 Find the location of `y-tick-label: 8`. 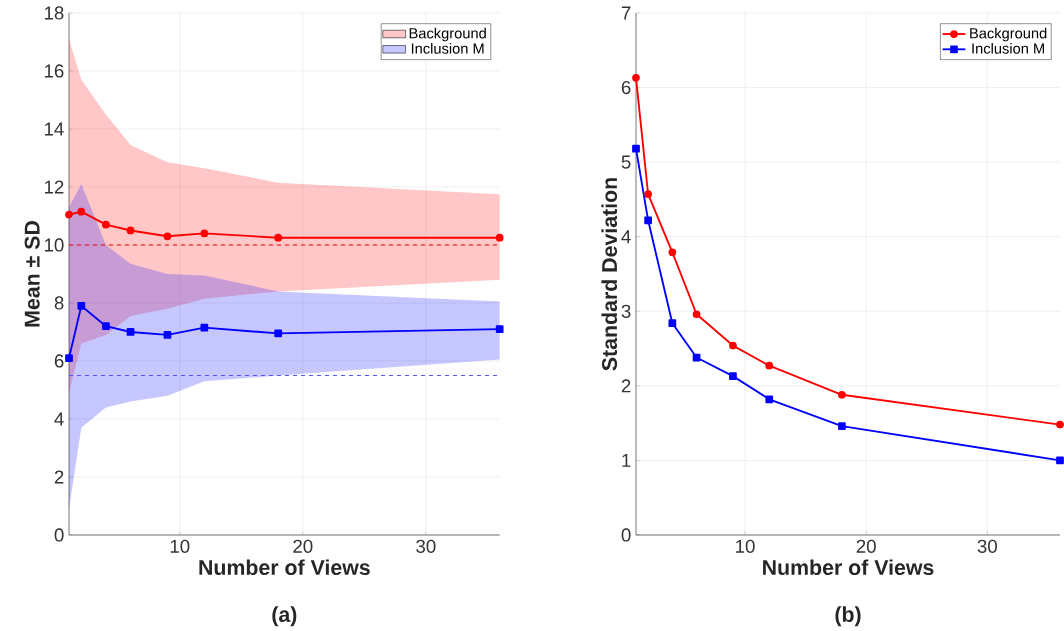

y-tick-label: 8 is located at coordinates (59, 303).